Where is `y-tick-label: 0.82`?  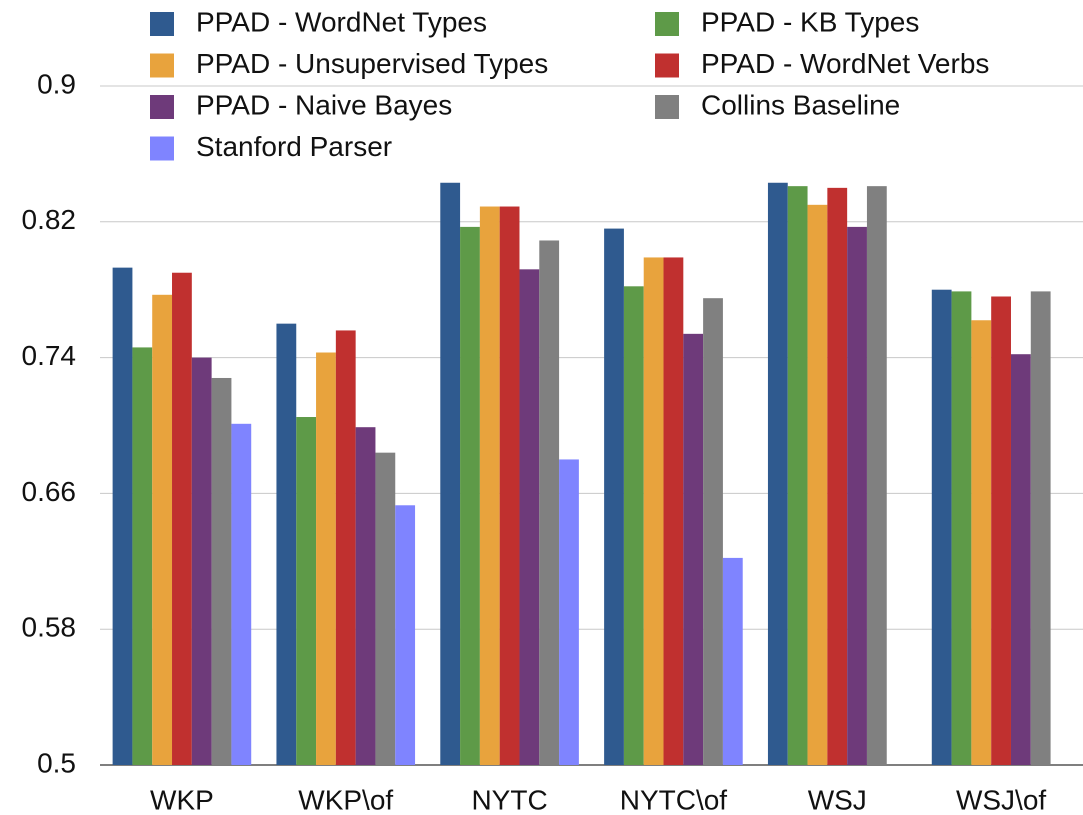
y-tick-label: 0.82 is located at coordinates (49, 219).